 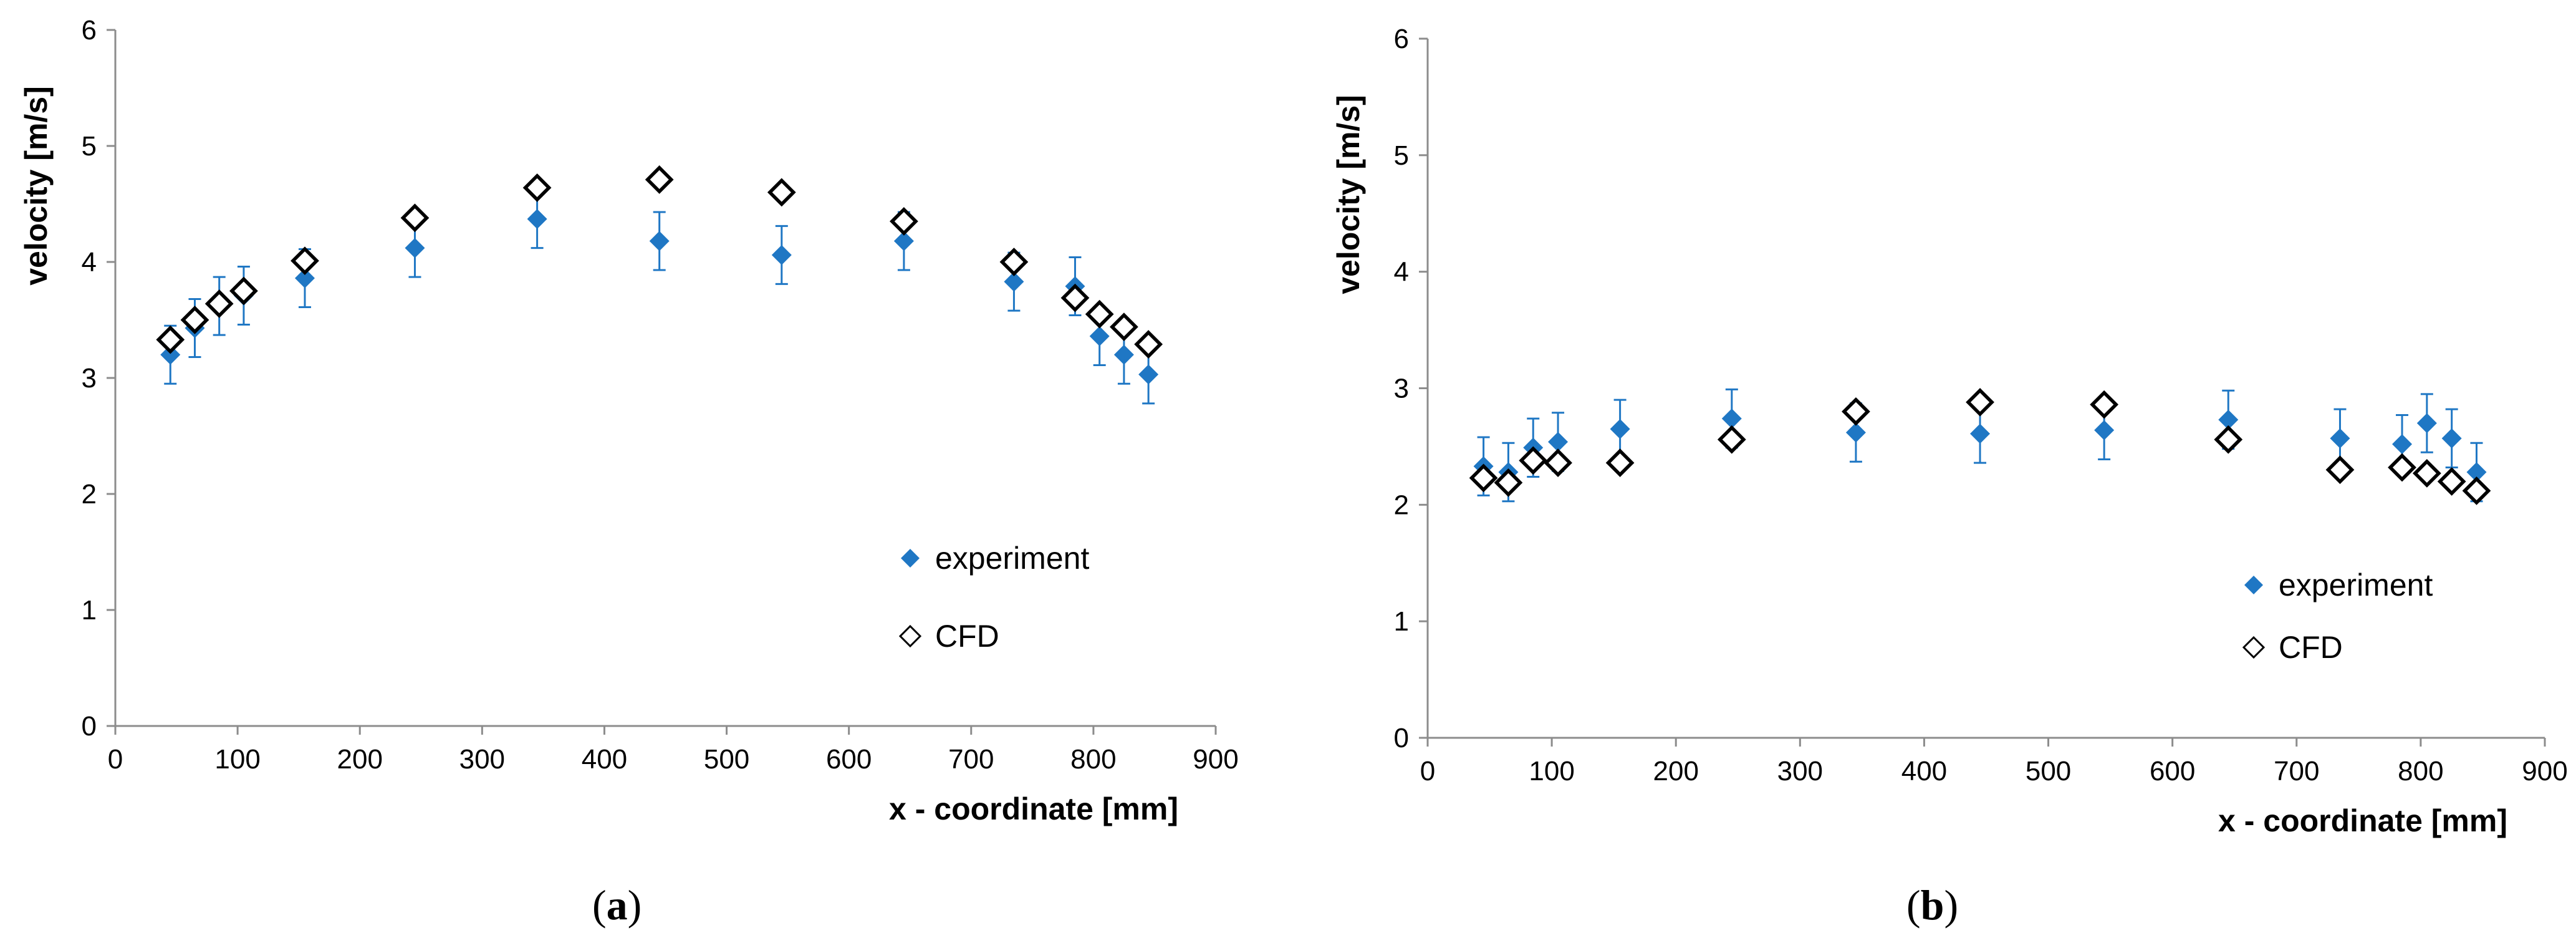 I want to click on y-axis-title: velocity [m/s], so click(x=1348, y=195).